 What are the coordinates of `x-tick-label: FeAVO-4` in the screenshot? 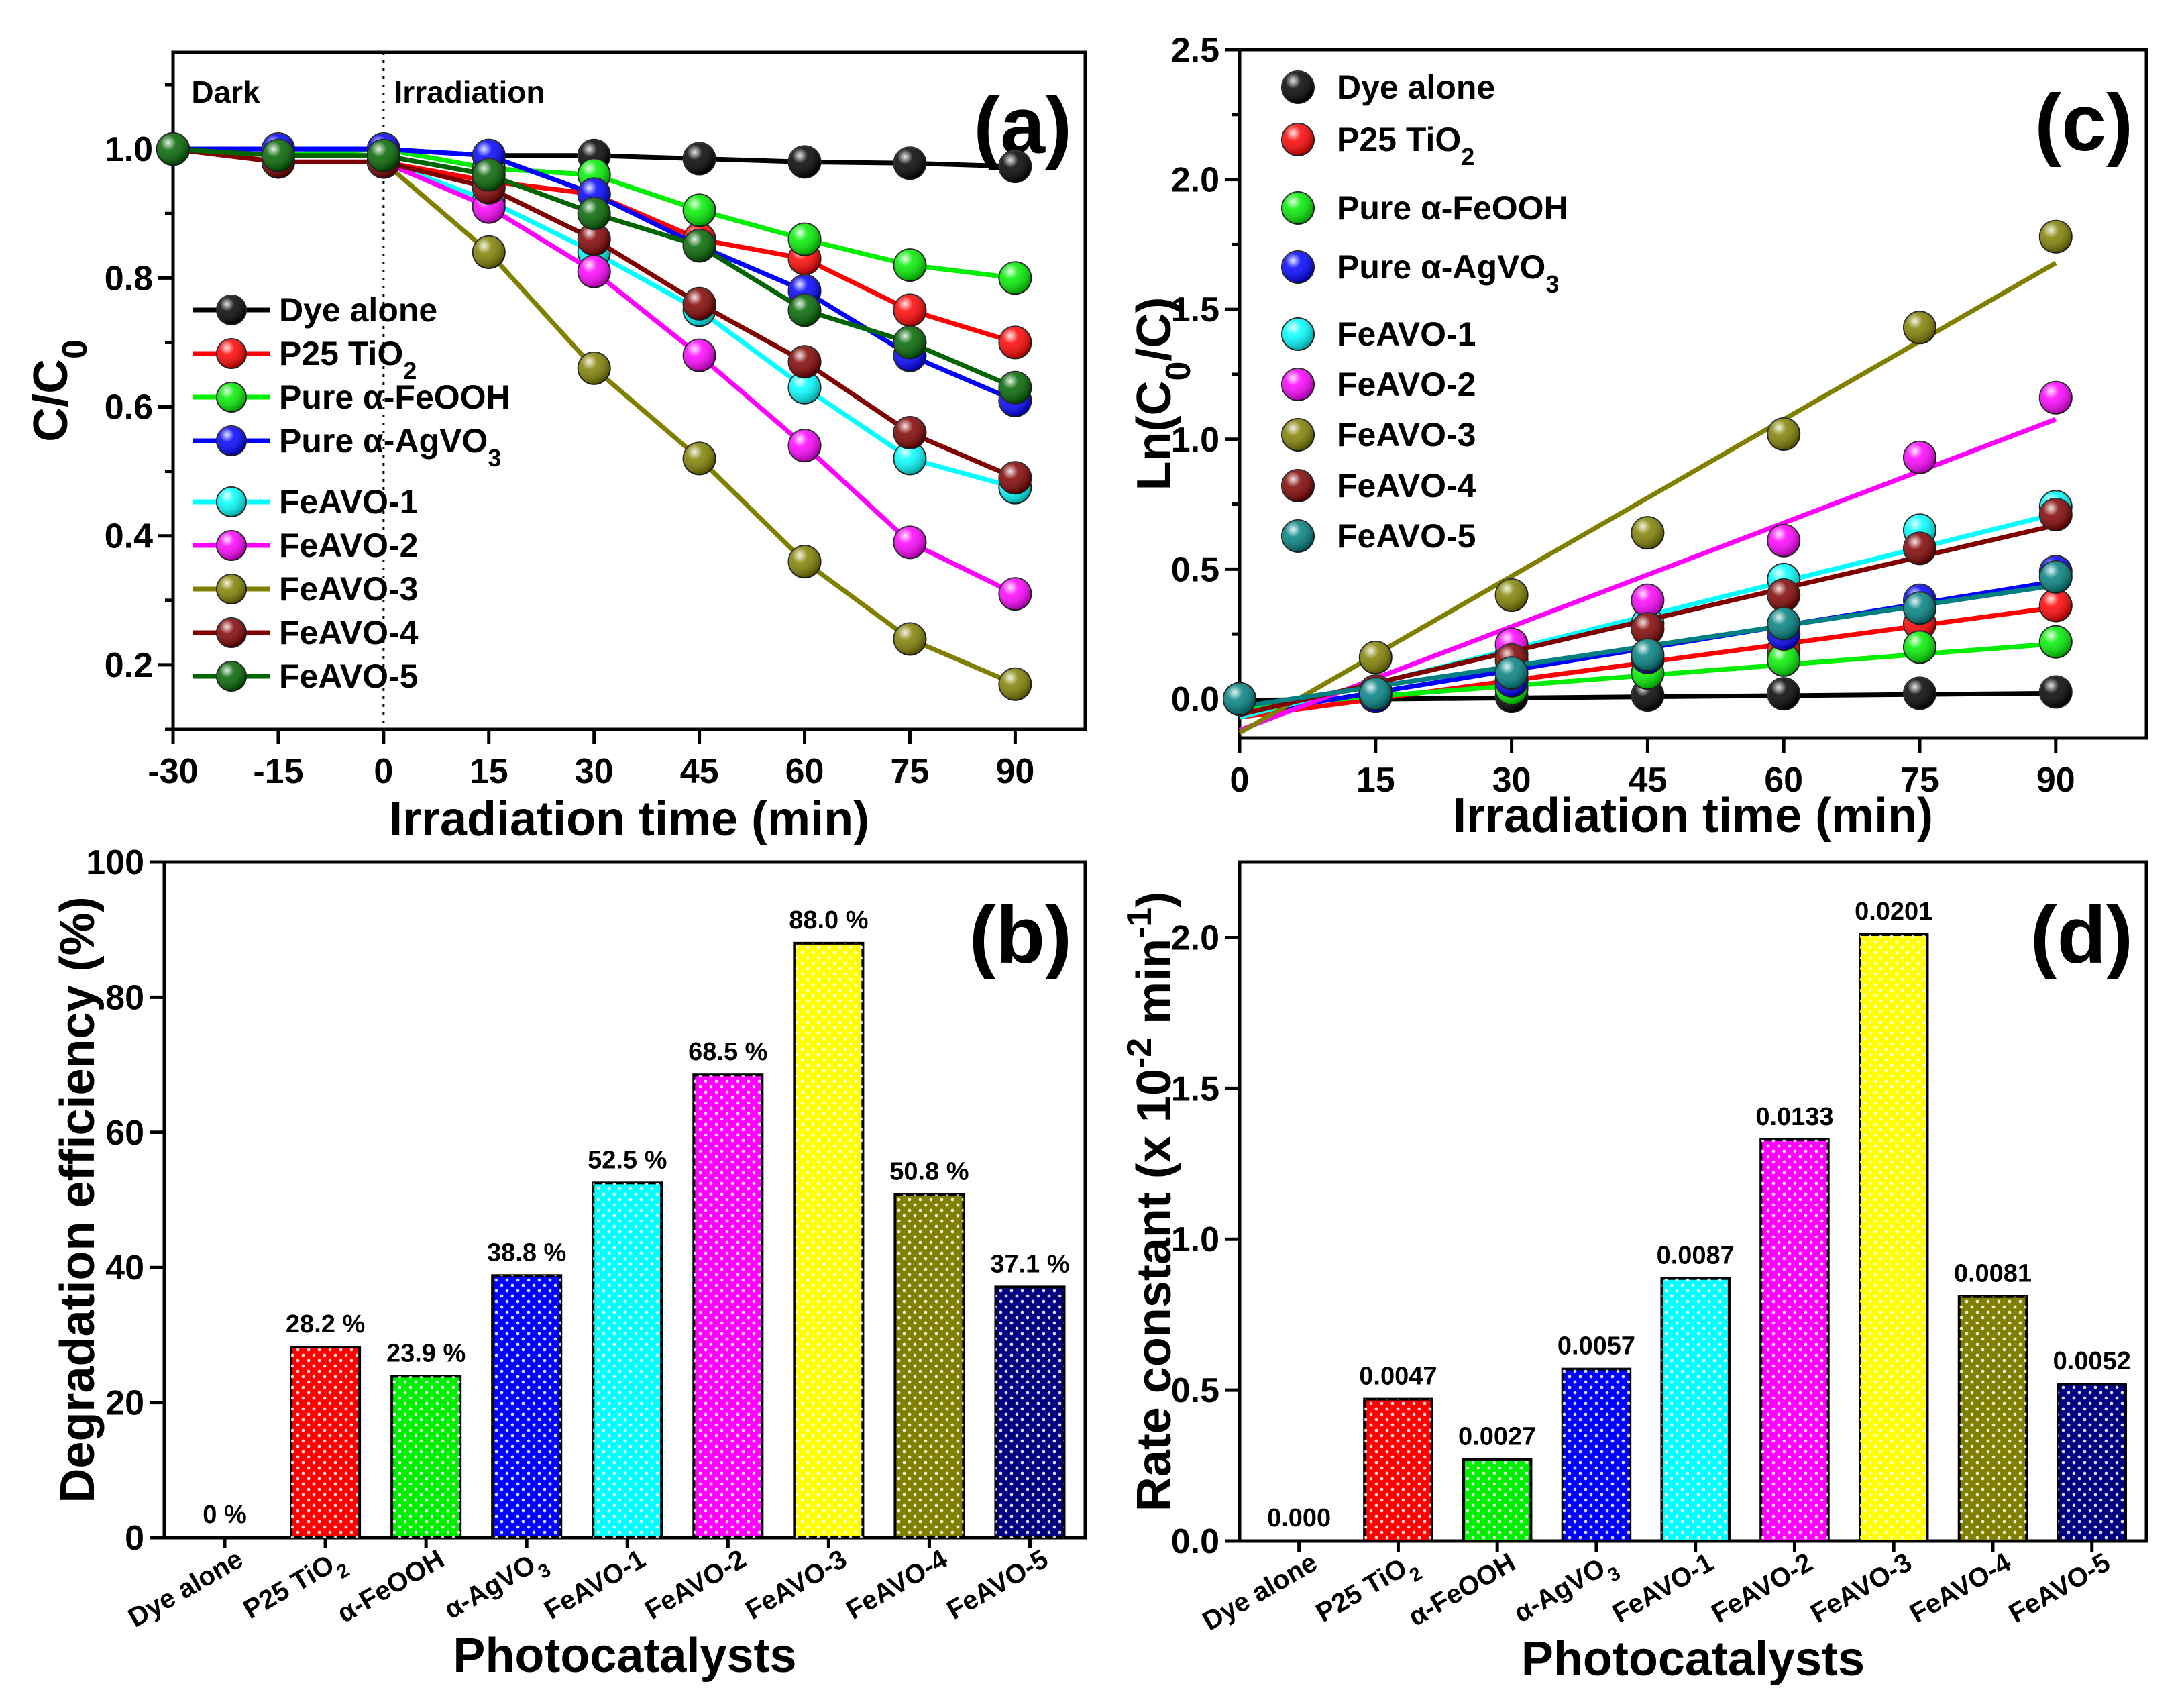 It's located at (1961, 1587).